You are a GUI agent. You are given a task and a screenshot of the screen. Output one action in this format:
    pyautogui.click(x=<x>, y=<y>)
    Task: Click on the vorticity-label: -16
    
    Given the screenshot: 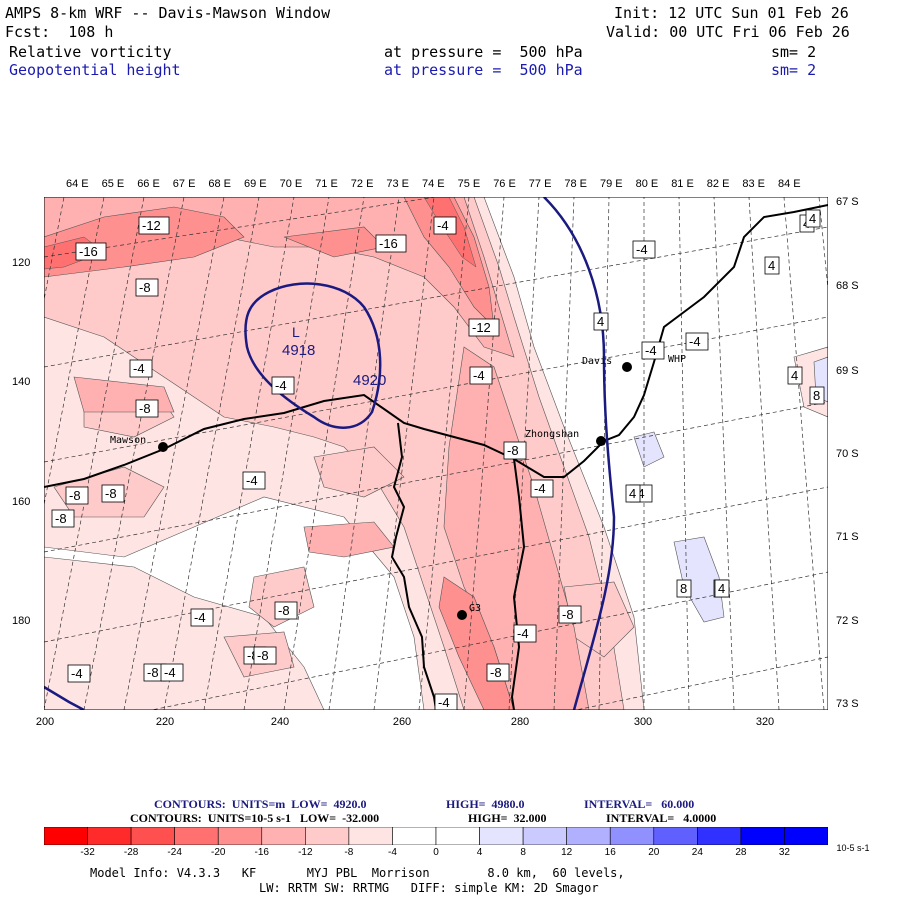 What is the action you would take?
    pyautogui.click(x=91, y=251)
    